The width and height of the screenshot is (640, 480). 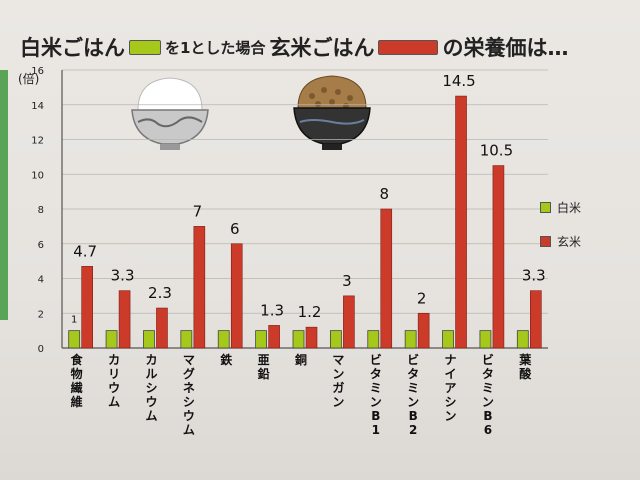 I want to click on x-label-11-char-0: ビ, so click(x=488, y=359).